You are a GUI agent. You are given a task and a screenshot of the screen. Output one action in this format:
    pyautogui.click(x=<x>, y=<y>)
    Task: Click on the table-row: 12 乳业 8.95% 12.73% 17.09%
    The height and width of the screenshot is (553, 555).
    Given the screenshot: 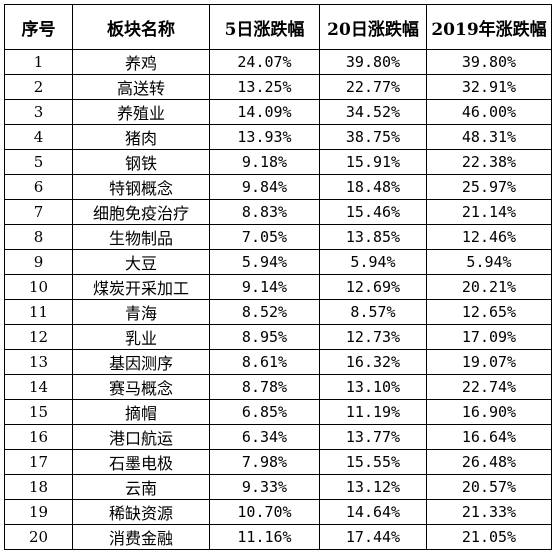 What is the action you would take?
    pyautogui.click(x=278, y=337)
    